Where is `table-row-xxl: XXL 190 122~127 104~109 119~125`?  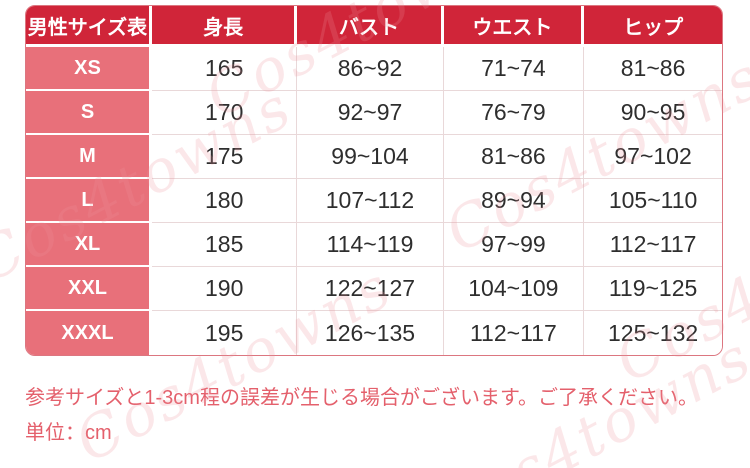 table-row-xxl: XXL 190 122~127 104~109 119~125 is located at coordinates (374, 289).